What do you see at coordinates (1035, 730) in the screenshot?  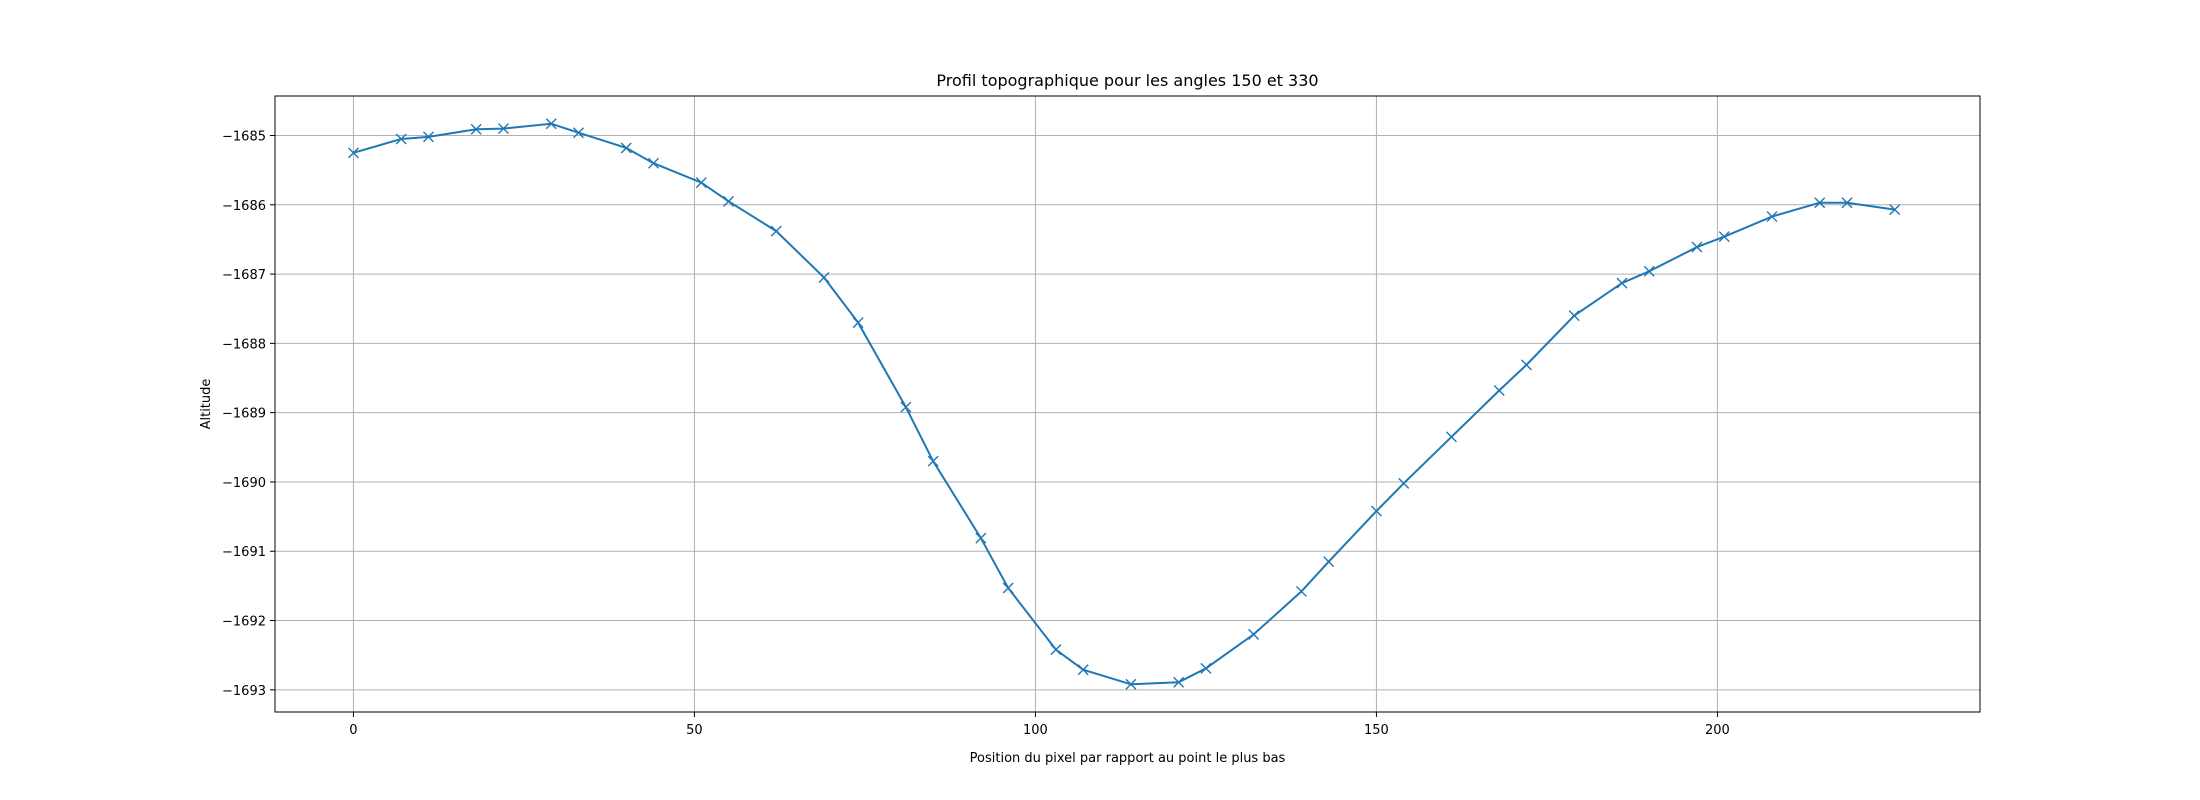 I see `x-tick-label: 100` at bounding box center [1035, 730].